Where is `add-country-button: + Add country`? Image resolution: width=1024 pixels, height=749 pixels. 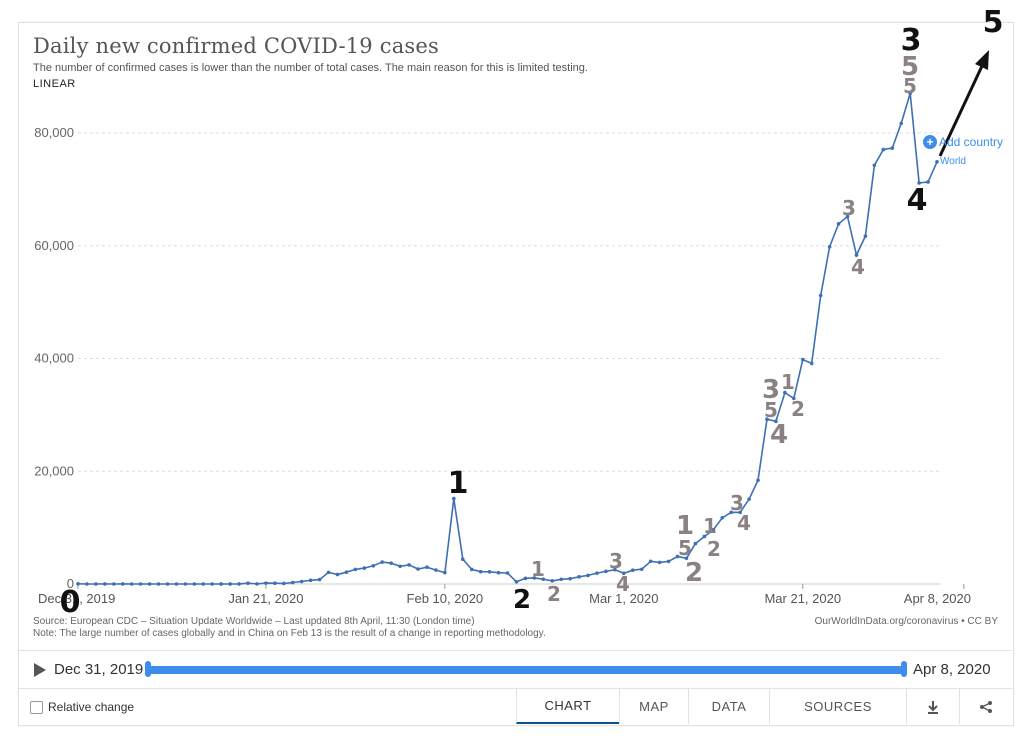 add-country-button: + Add country is located at coordinates (963, 142).